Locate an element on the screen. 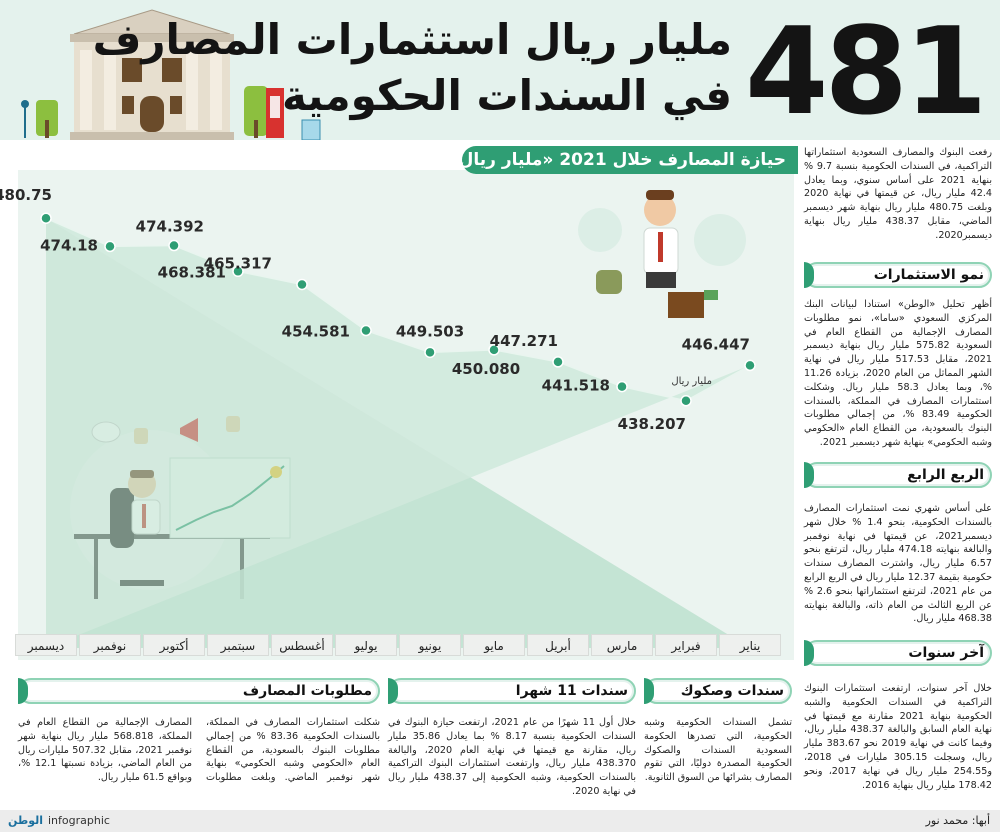 The image size is (1000, 832). infographic-label: infographic is located at coordinates (79, 820).